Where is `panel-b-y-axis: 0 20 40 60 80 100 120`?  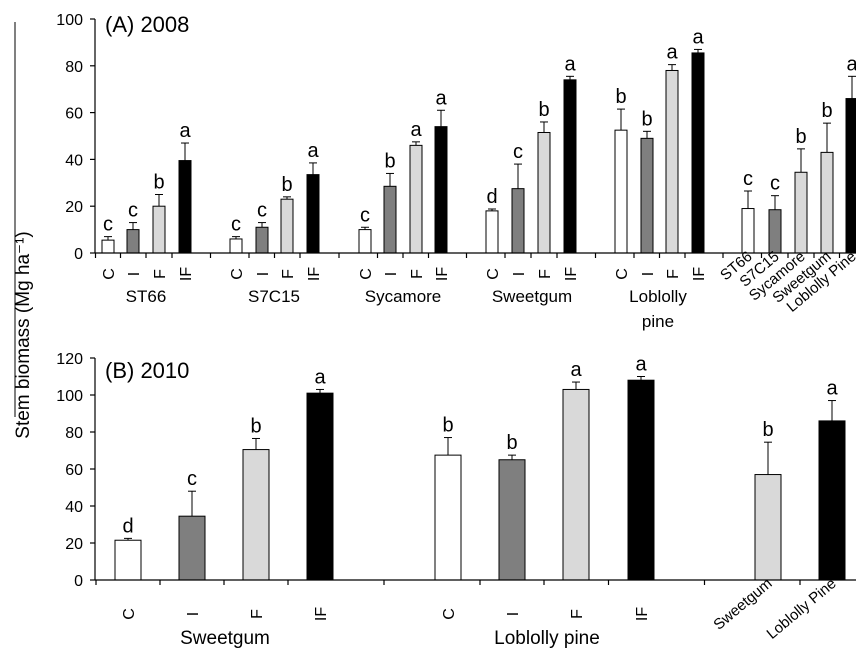 panel-b-y-axis: 0 20 40 60 80 100 120 is located at coordinates (76, 470).